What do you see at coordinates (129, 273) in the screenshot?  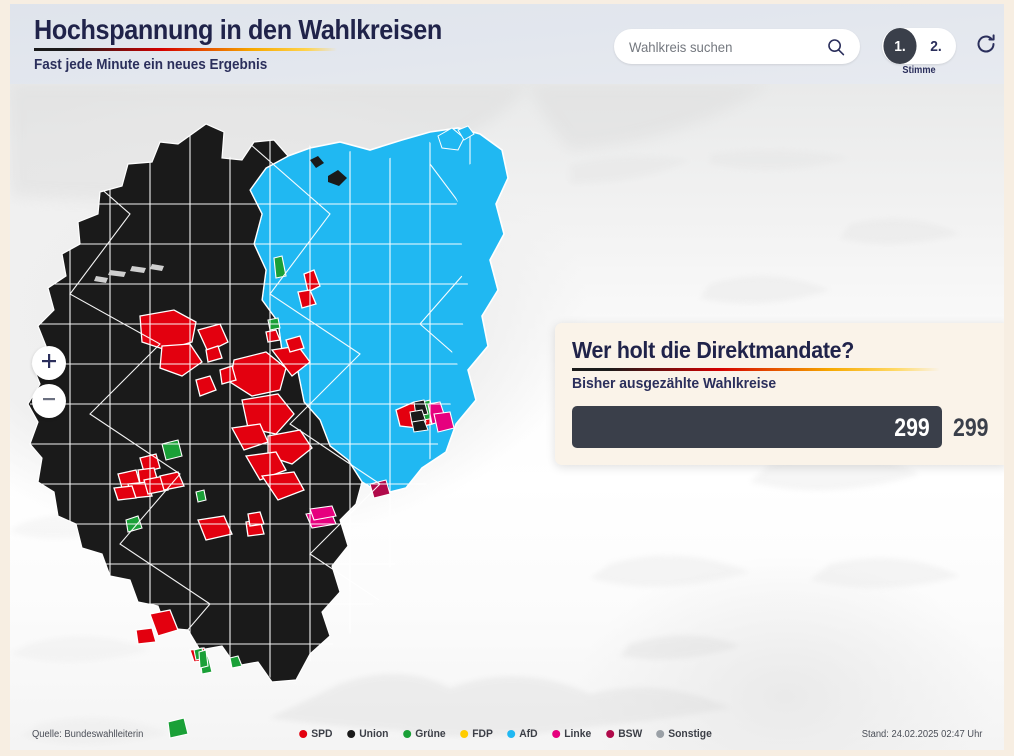 I see `north-sea-islands` at bounding box center [129, 273].